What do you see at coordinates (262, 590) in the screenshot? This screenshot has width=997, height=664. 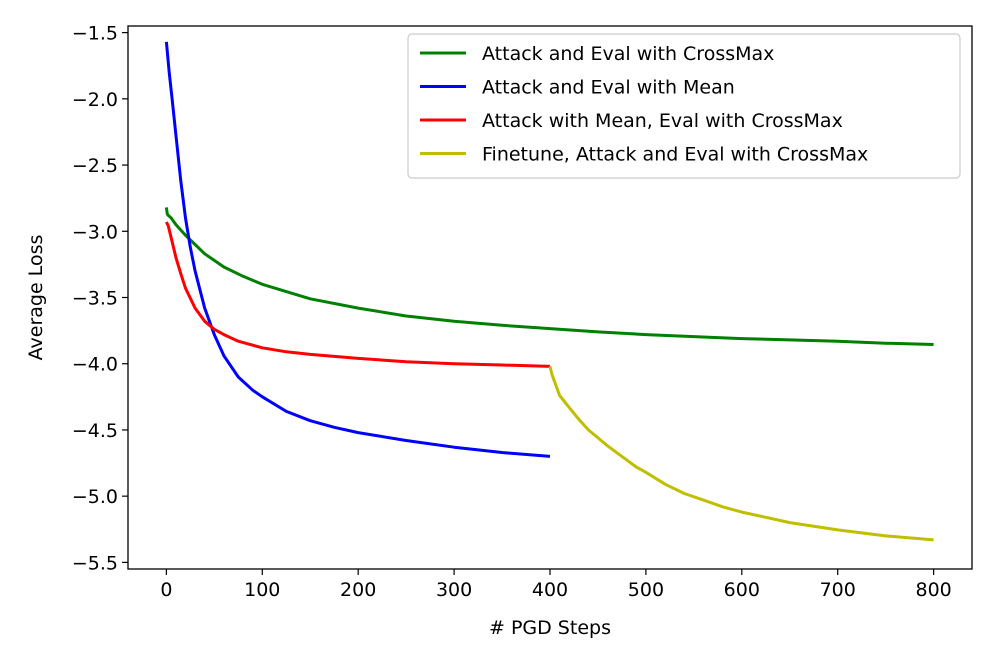 I see `x-tick-label: 100` at bounding box center [262, 590].